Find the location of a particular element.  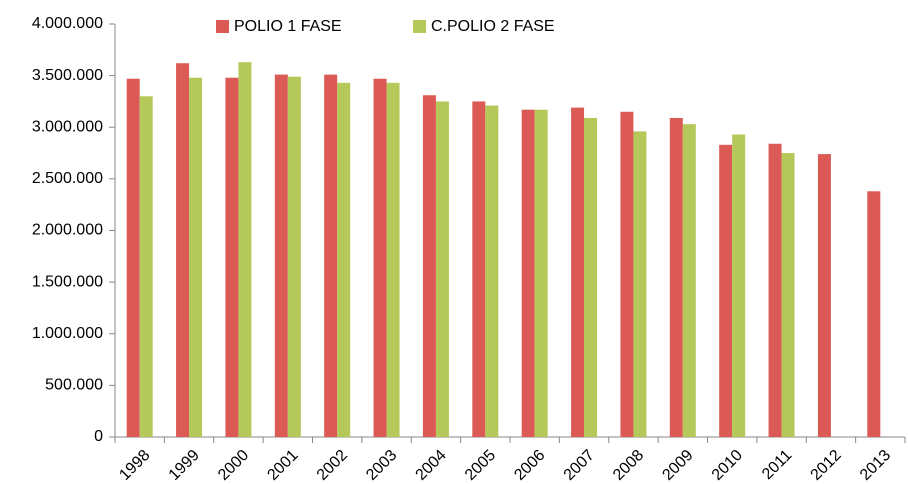

x-tick-label: 2010 is located at coordinates (727, 465).